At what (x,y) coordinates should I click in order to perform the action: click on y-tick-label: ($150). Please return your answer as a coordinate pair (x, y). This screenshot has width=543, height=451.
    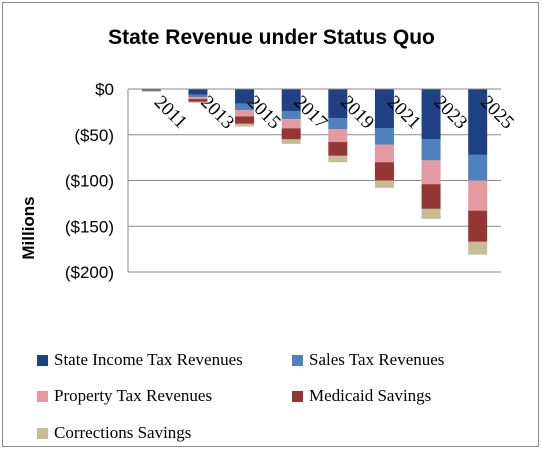
    Looking at the image, I should click on (89, 226).